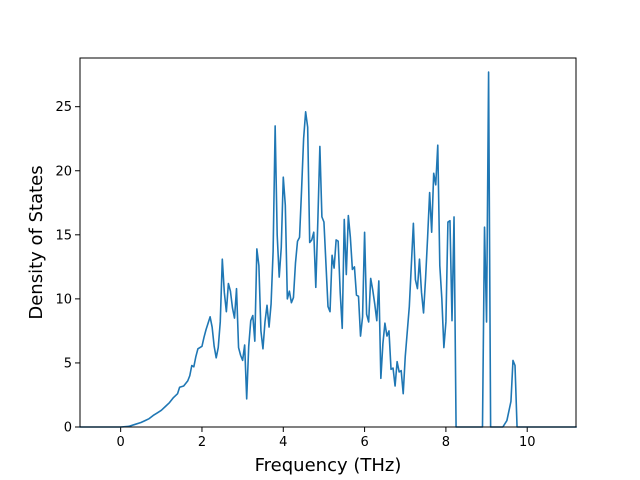  Describe the element at coordinates (446, 442) in the screenshot. I see `x-tick-label: 8` at that location.